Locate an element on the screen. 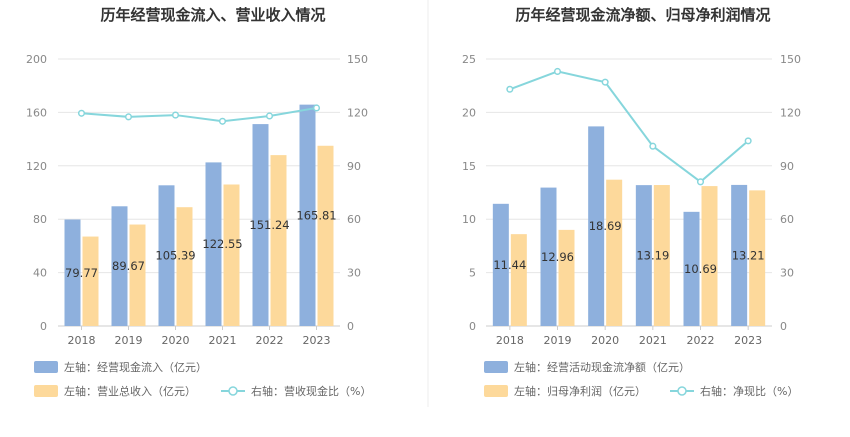 Image resolution: width=850 pixels, height=437 pixels. legend-label: 左轴：经营现金流入（亿元） is located at coordinates (135, 367).